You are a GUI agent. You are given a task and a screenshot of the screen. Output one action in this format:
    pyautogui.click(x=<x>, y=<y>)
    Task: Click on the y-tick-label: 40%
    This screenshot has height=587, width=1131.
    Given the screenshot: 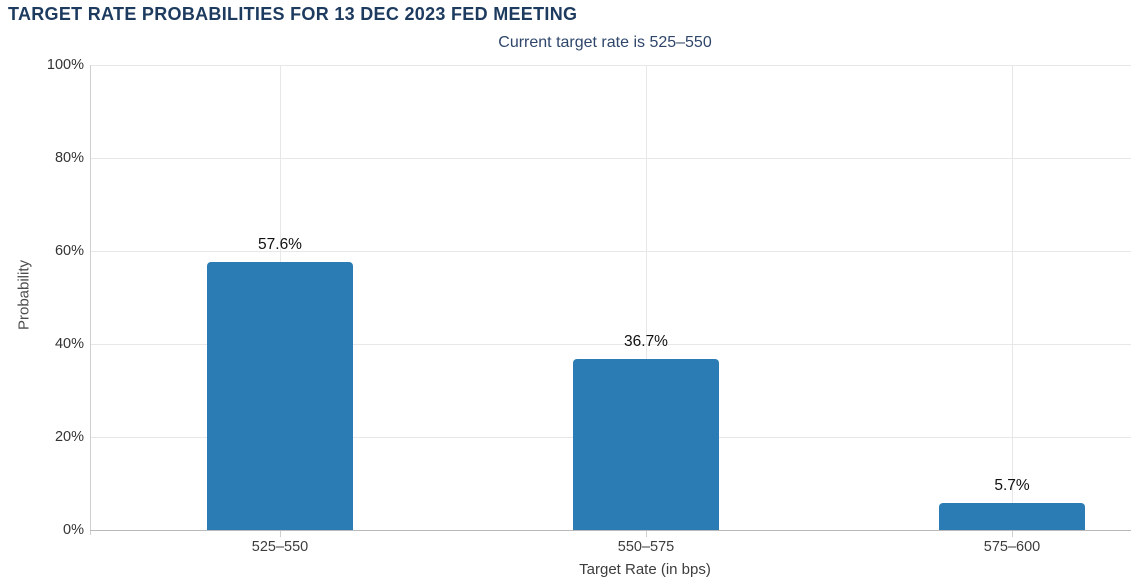 What is the action you would take?
    pyautogui.click(x=69, y=344)
    